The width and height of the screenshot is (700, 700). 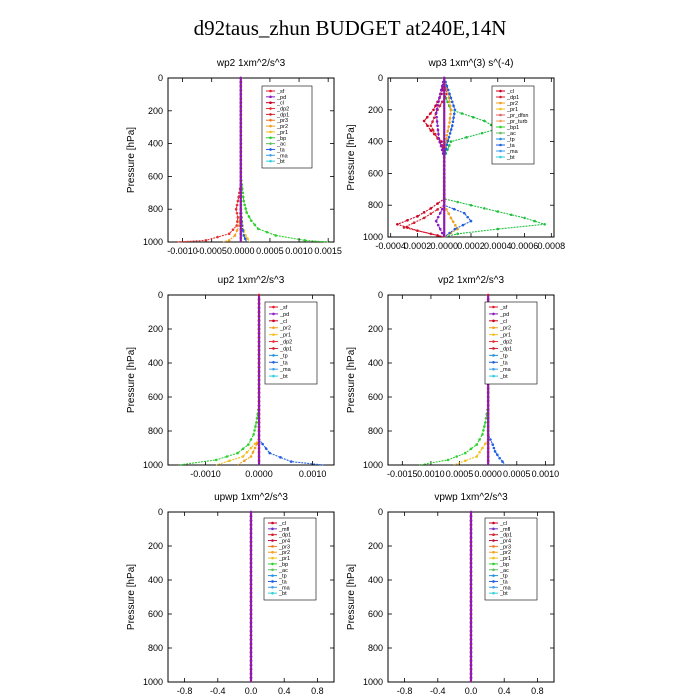 What do you see at coordinates (284, 315) in the screenshot?
I see `legend-label-pd: _pd` at bounding box center [284, 315].